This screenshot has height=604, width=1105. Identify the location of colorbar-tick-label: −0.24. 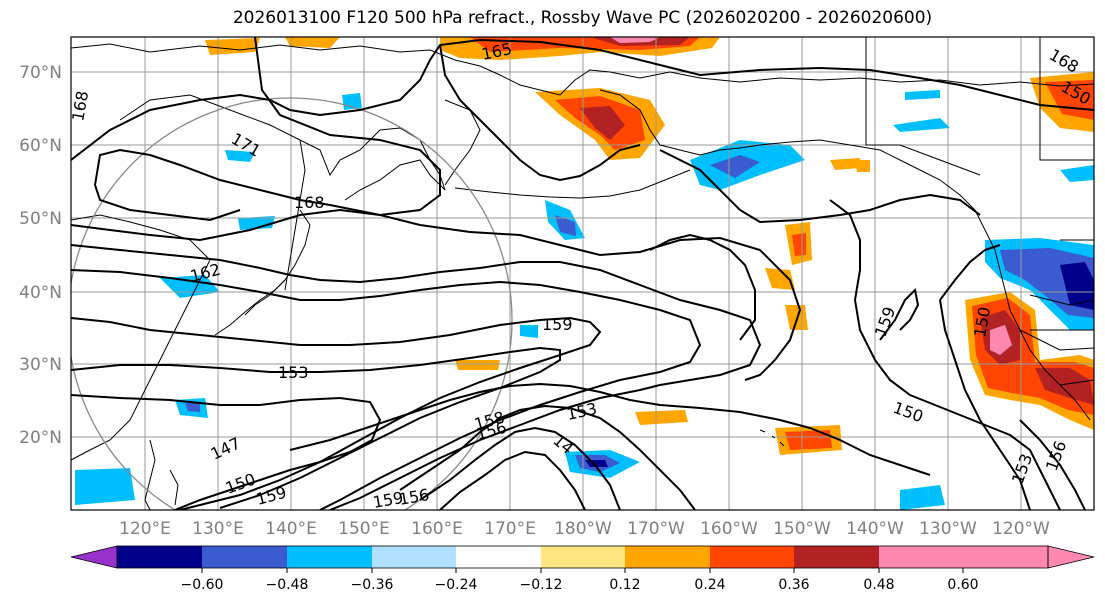
(456, 585).